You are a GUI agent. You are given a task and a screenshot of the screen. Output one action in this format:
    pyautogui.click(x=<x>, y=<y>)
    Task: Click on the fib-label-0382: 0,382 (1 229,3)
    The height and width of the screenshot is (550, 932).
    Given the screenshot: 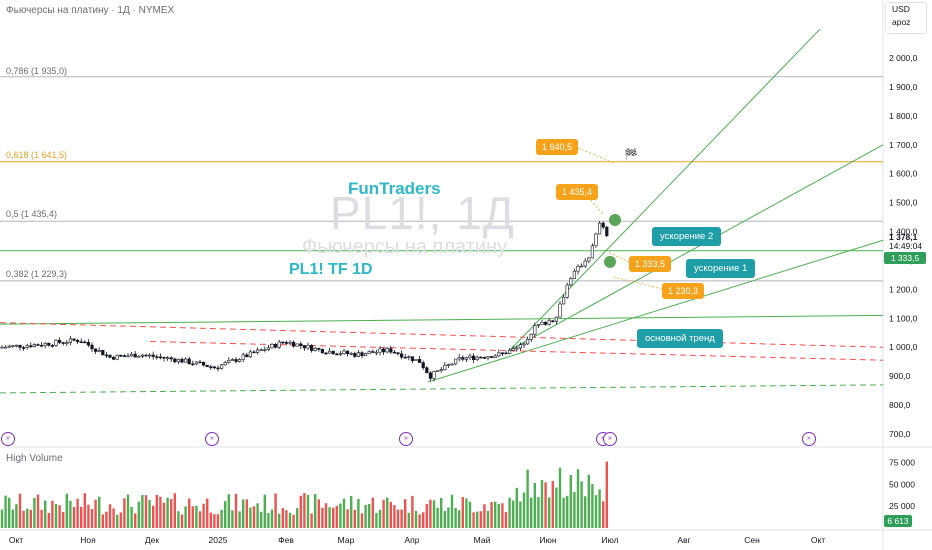 What is the action you would take?
    pyautogui.click(x=37, y=274)
    